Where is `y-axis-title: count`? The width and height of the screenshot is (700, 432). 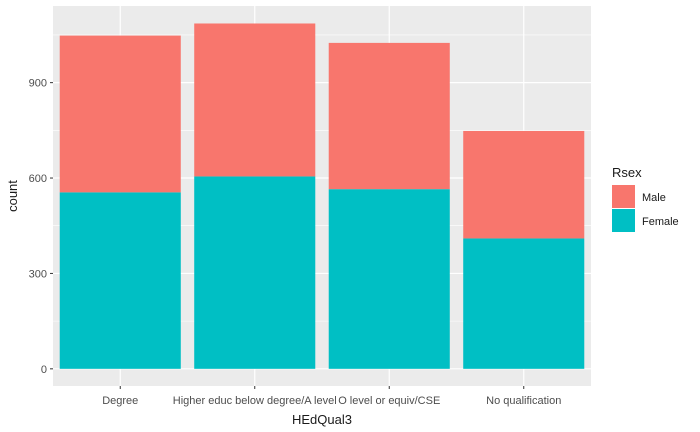 y-axis-title: count is located at coordinates (12, 196).